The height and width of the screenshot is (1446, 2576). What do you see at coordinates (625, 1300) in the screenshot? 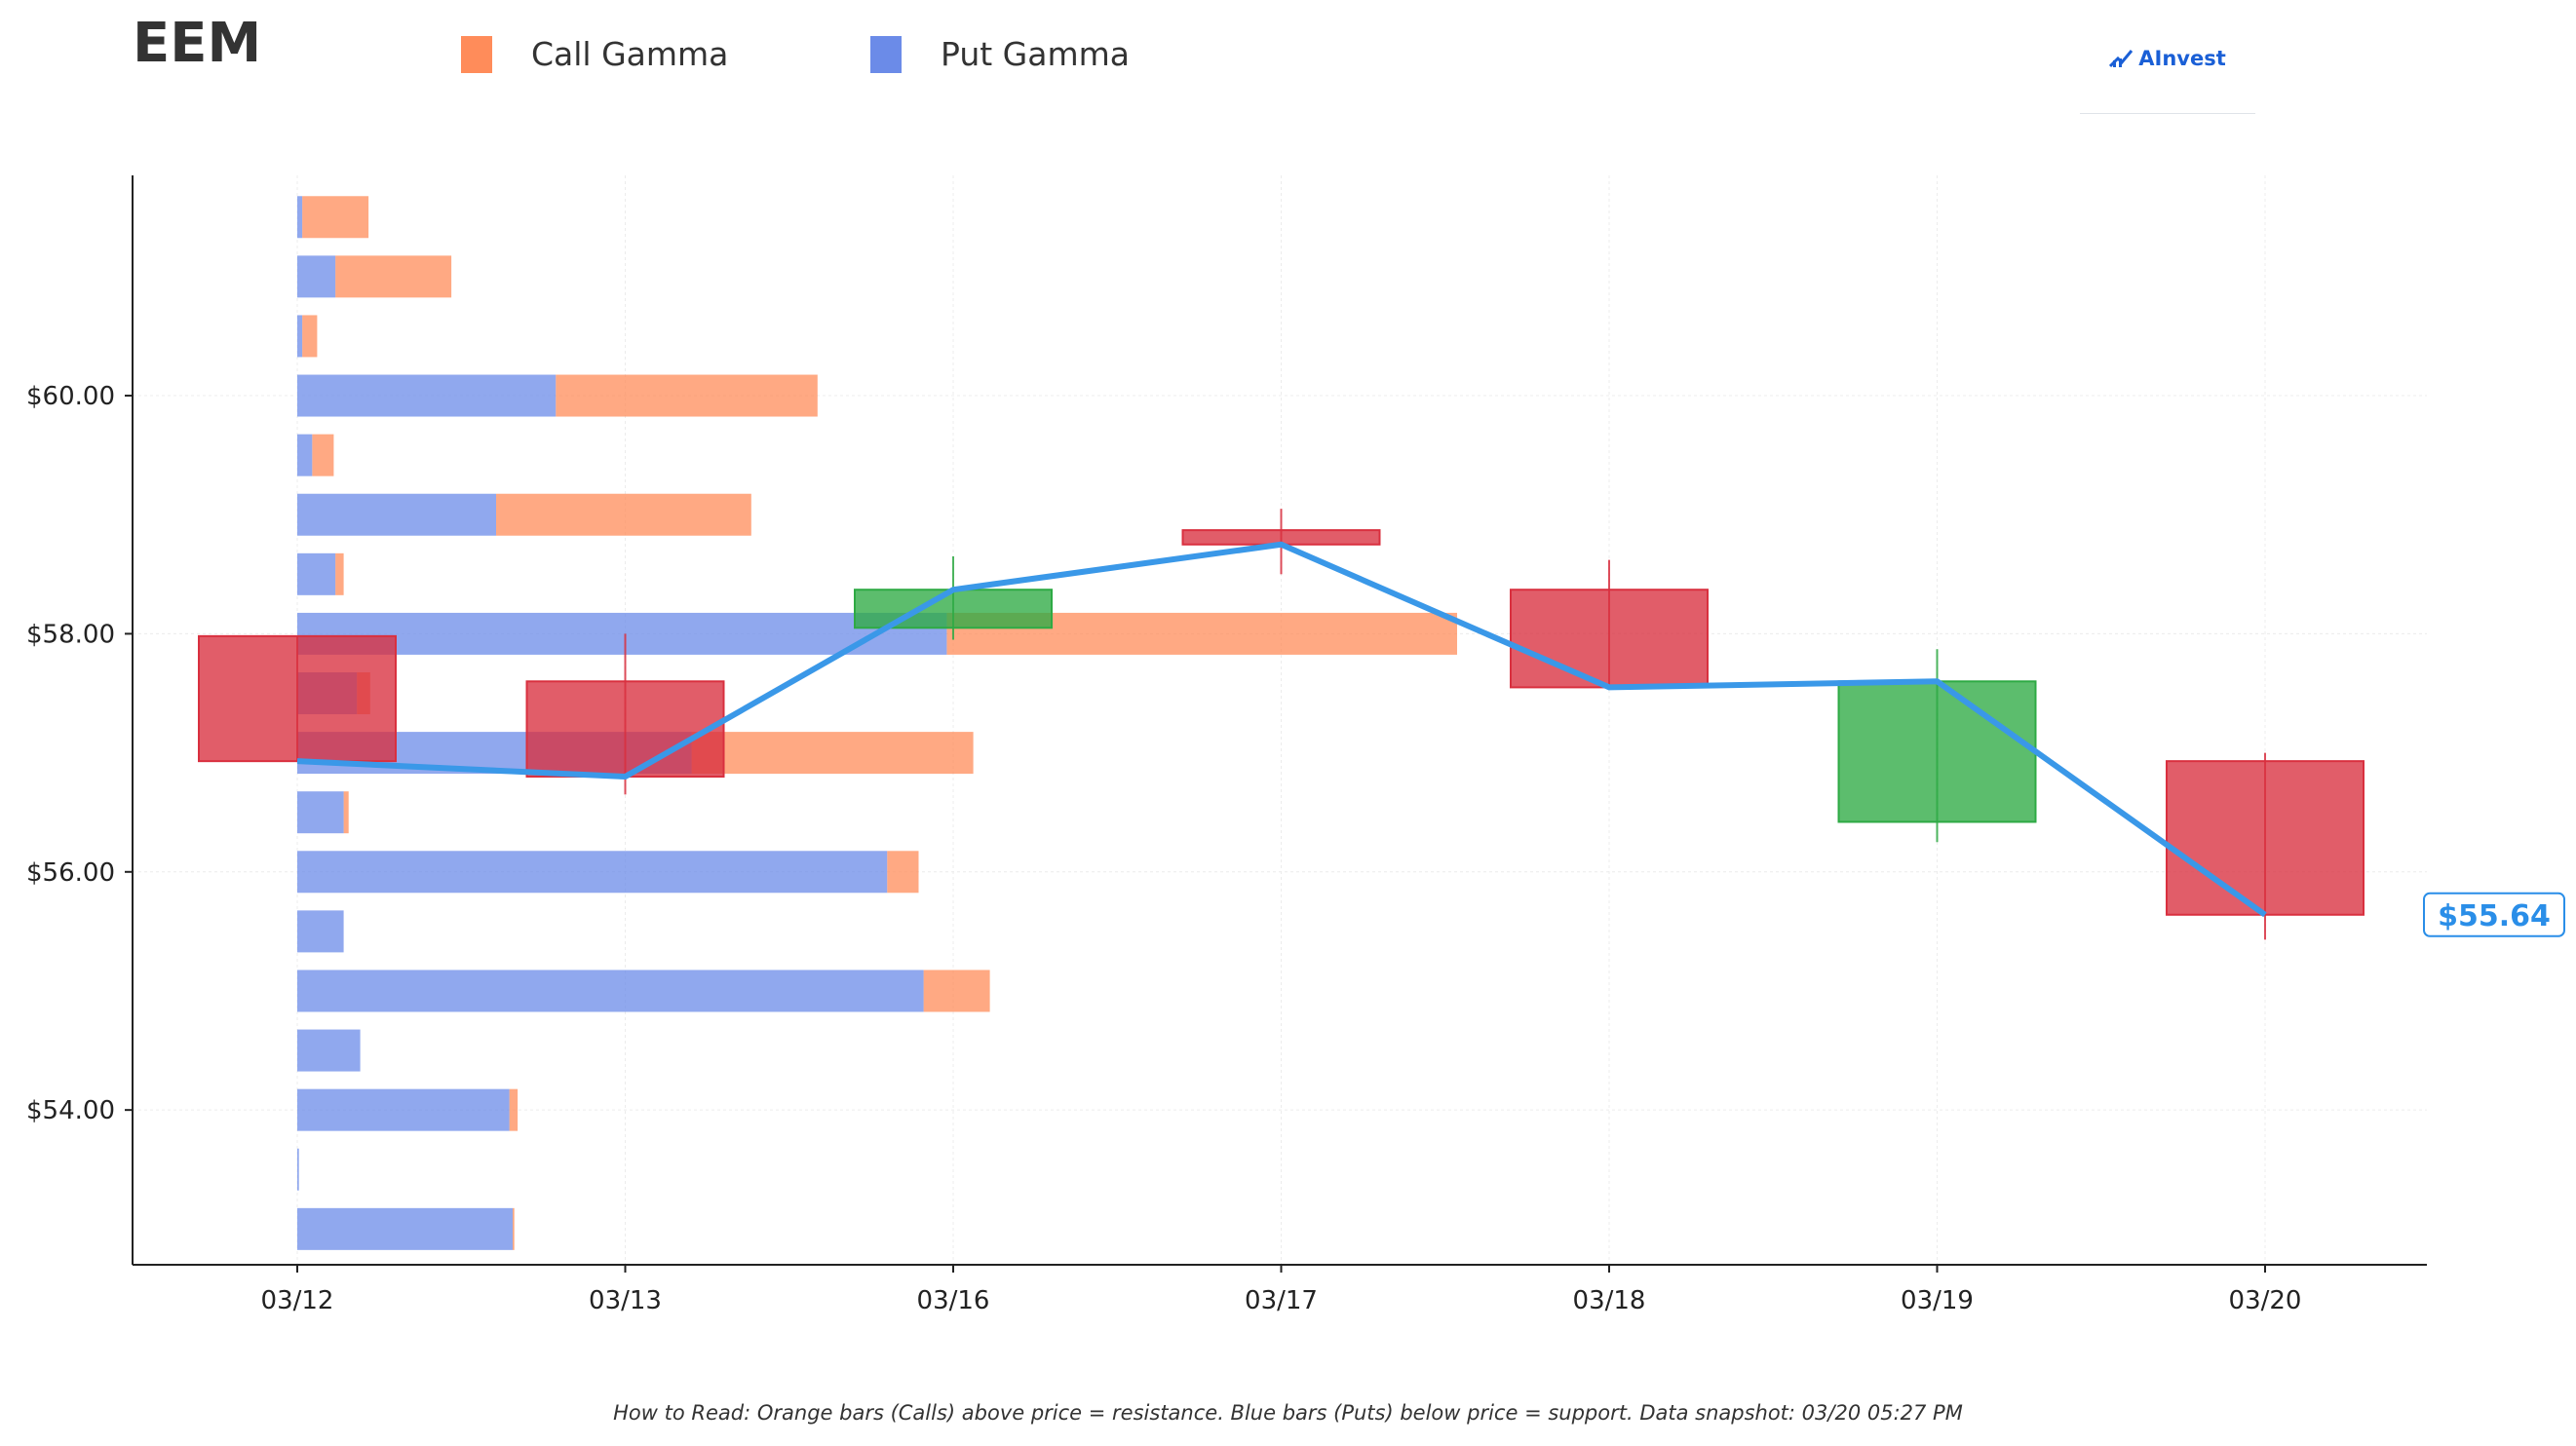
I see `x-tick-label: 03/13` at bounding box center [625, 1300].